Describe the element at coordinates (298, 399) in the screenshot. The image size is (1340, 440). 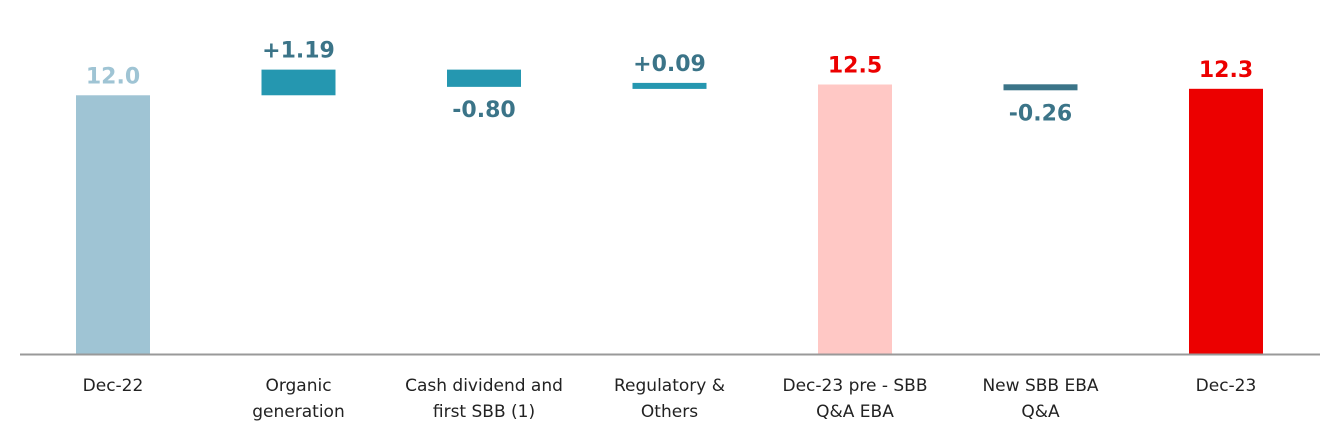
I see `category-label-1: Organic generation` at that location.